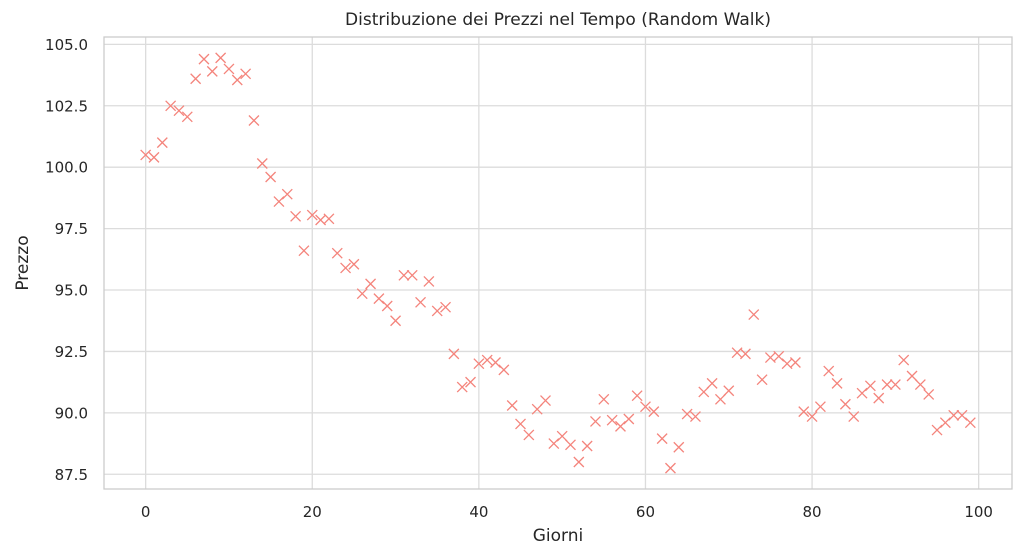  Describe the element at coordinates (645, 512) in the screenshot. I see `x-tick-label: 60` at that location.